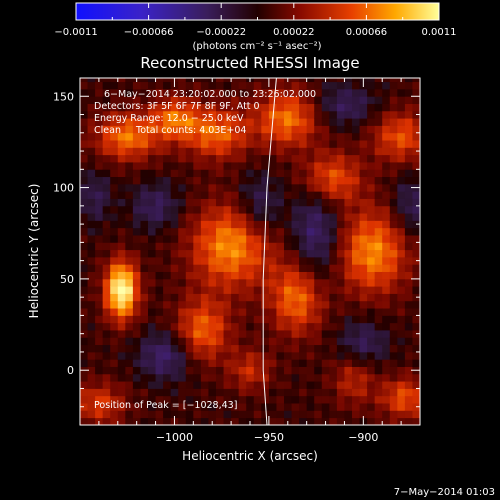  I want to click on y-tick-label: 50, so click(67, 279).